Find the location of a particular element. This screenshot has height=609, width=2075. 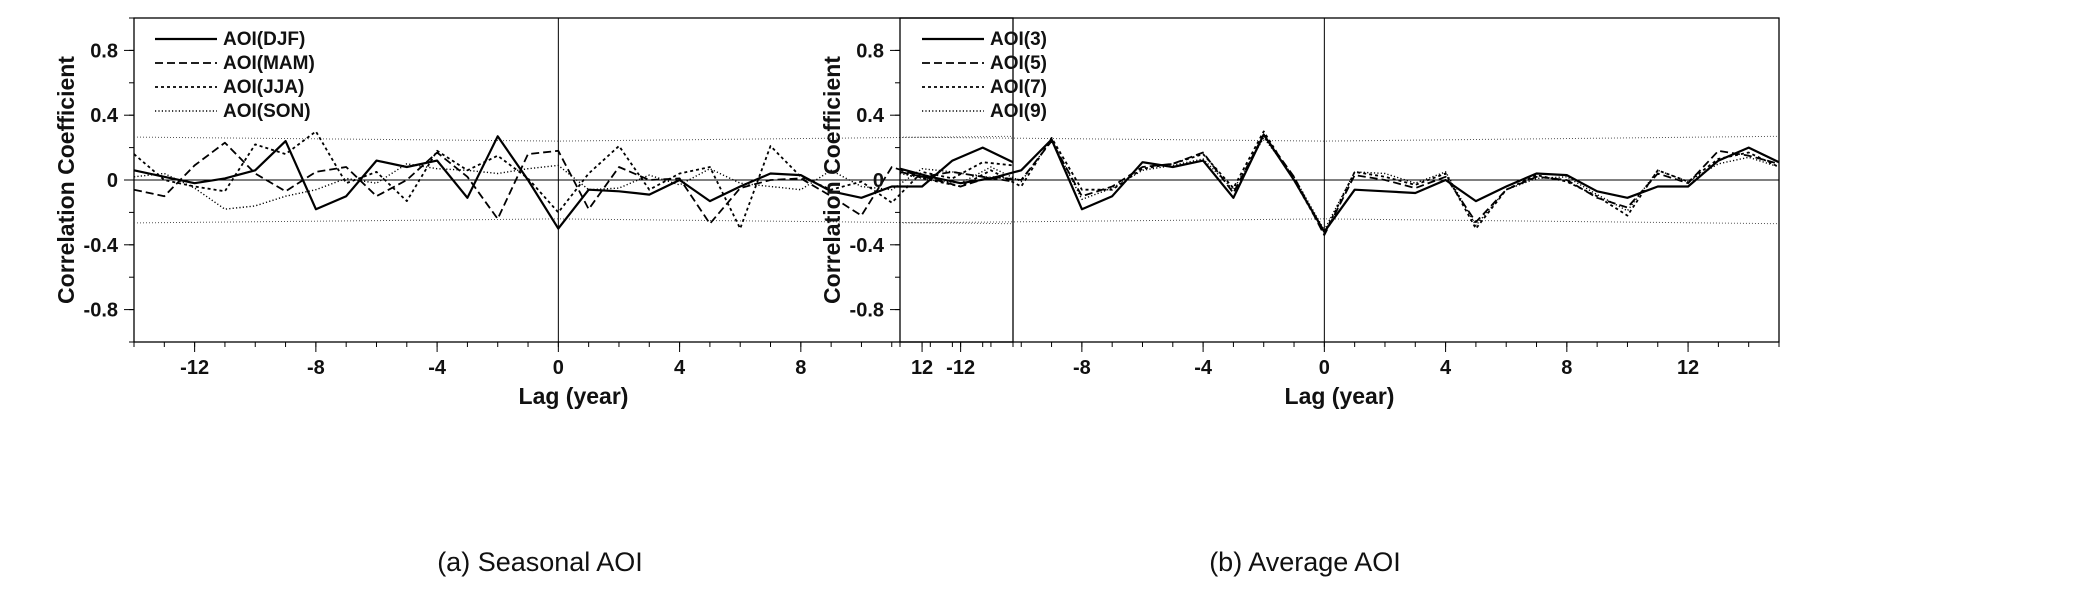

series-line-aoi-mam is located at coordinates (573, 183).